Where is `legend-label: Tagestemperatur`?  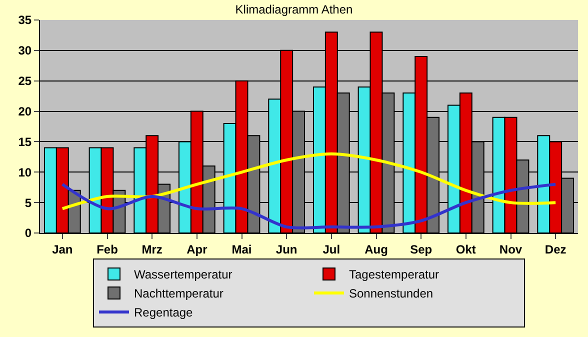
legend-label: Tagestemperatur is located at coordinates (394, 275).